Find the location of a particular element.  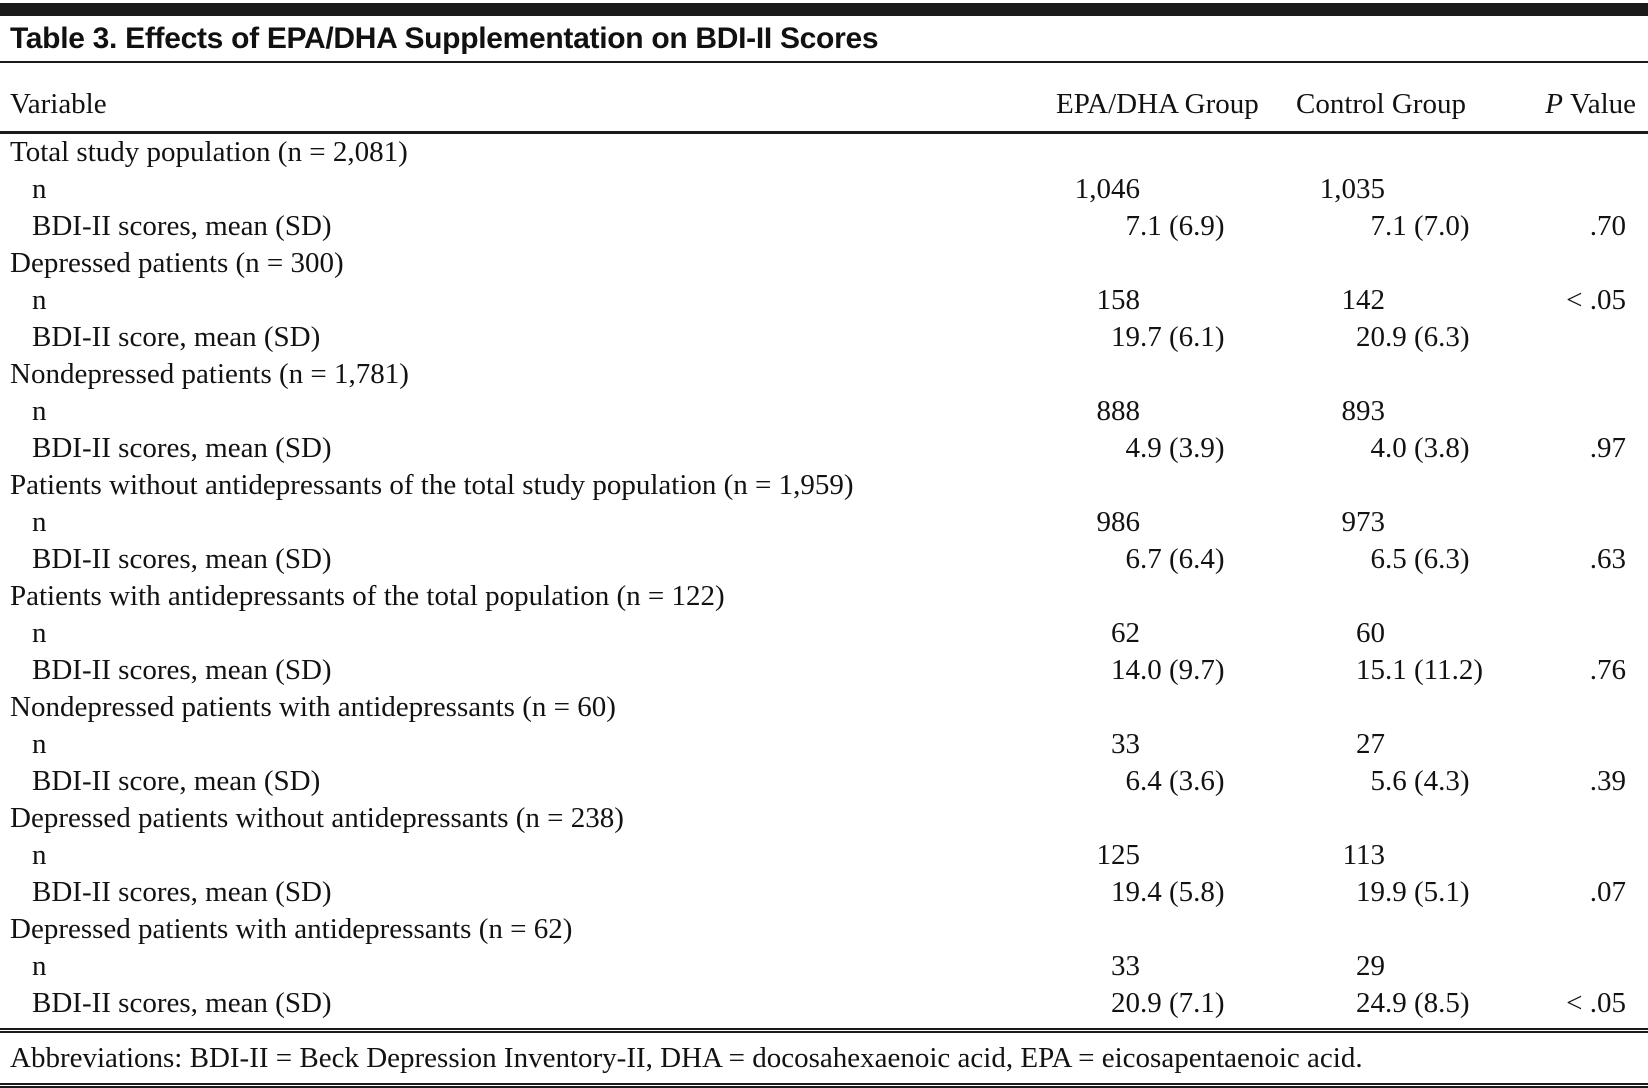

cell-control-group: 4.0 (3.8) is located at coordinates (1375, 448).